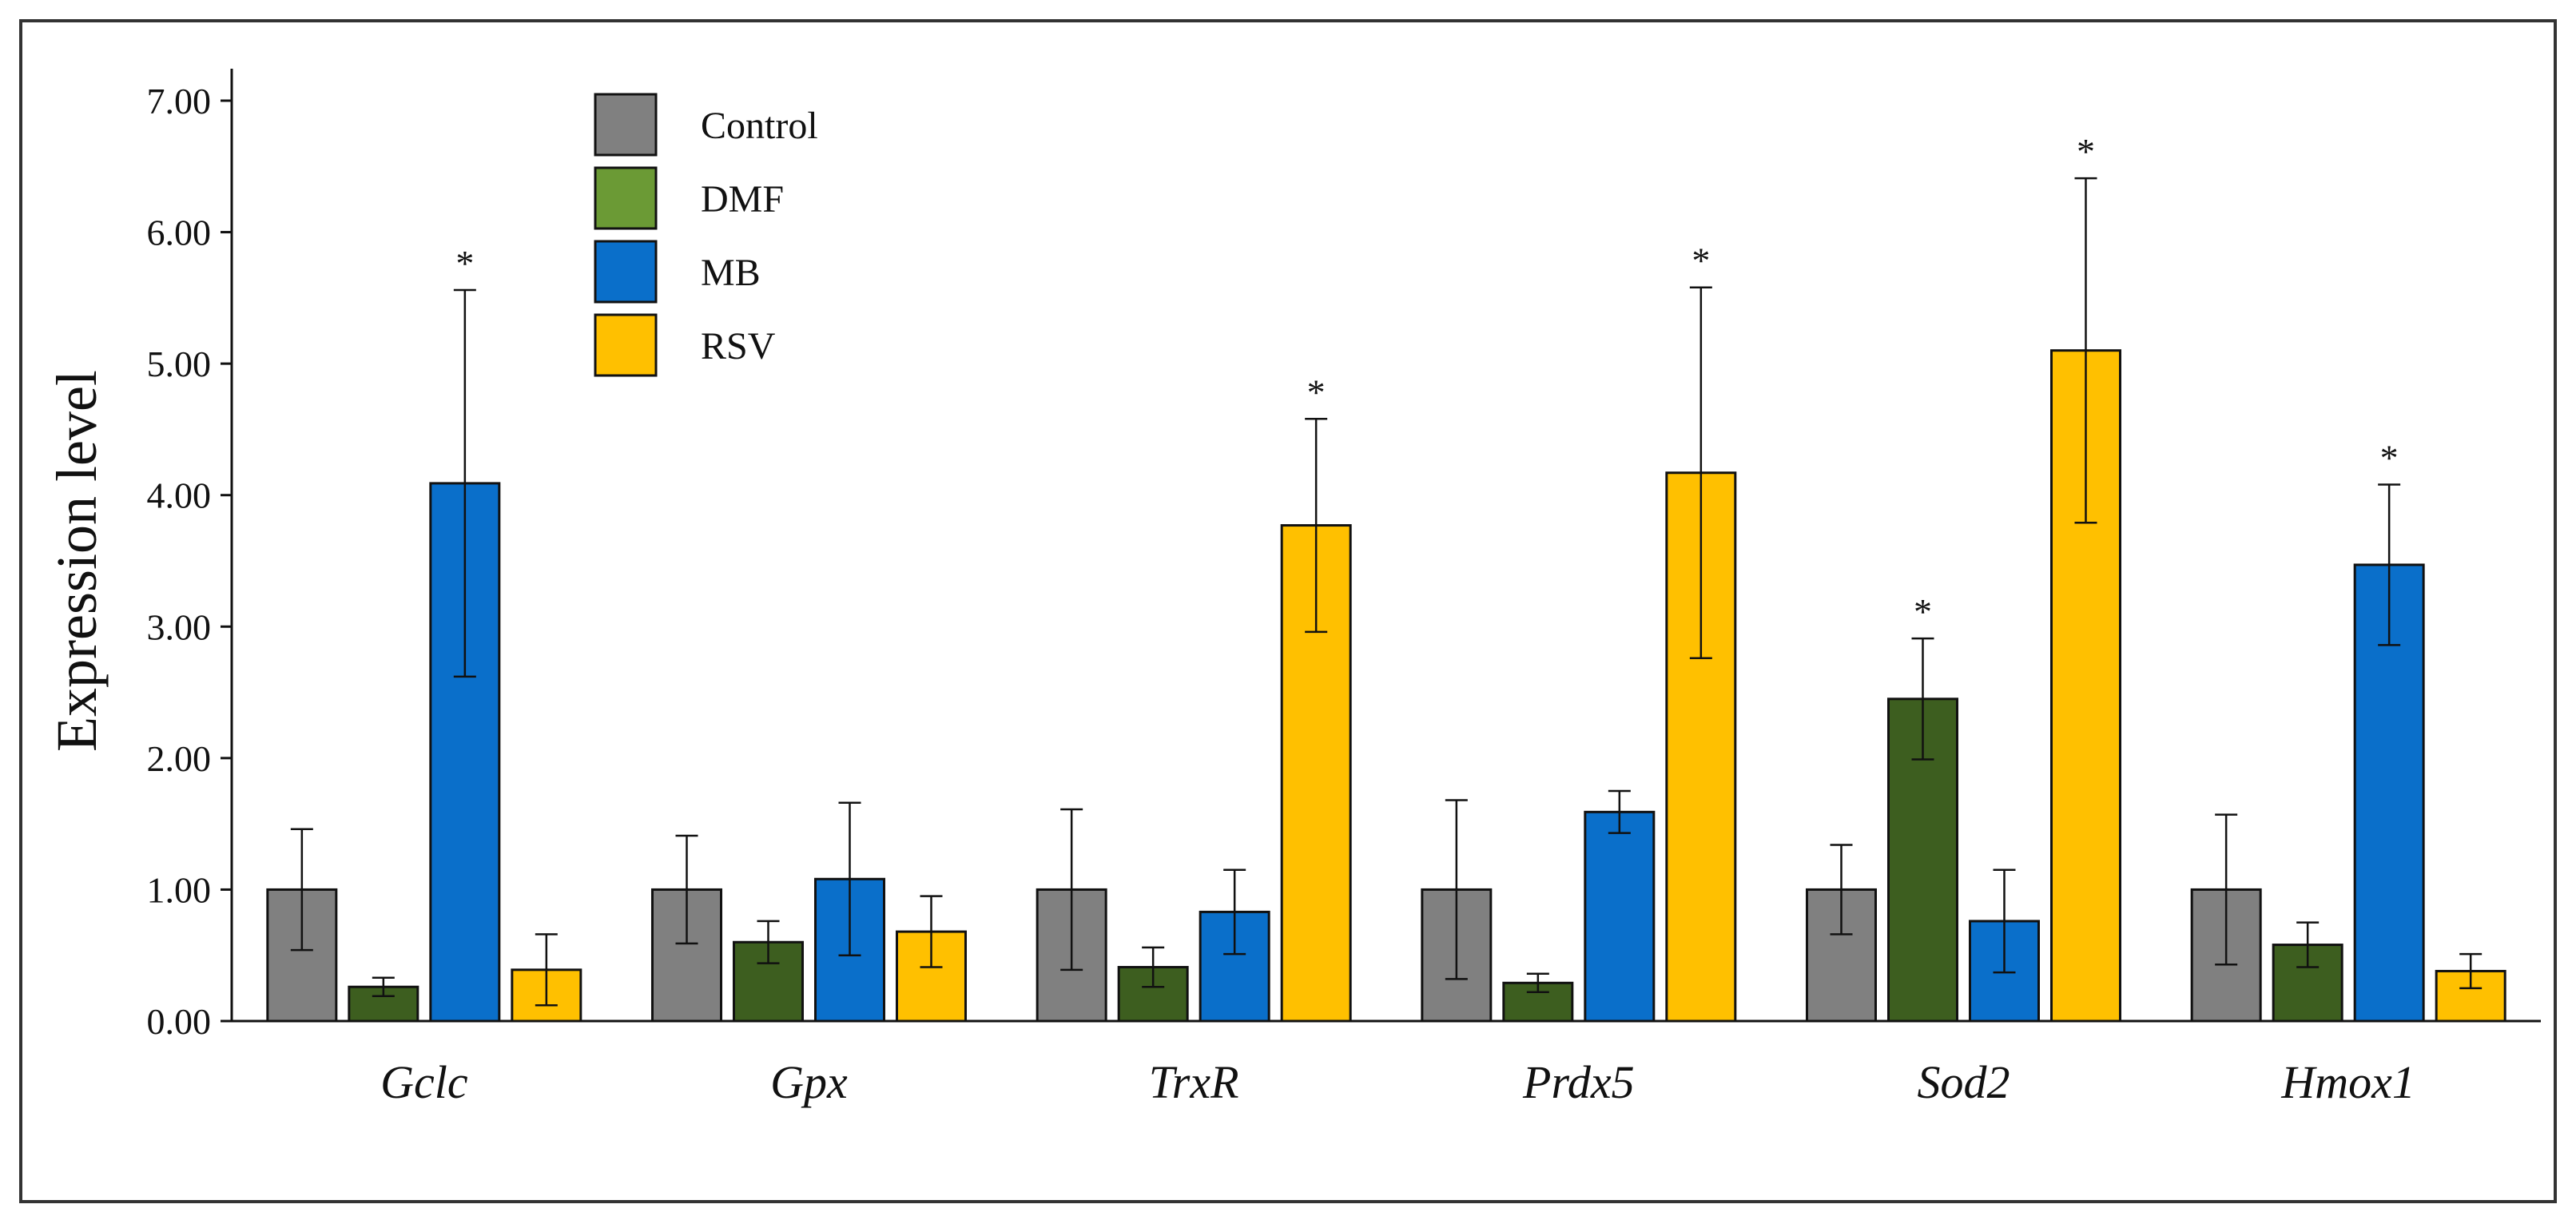 The height and width of the screenshot is (1224, 2576). I want to click on legend-label-control: Control, so click(759, 126).